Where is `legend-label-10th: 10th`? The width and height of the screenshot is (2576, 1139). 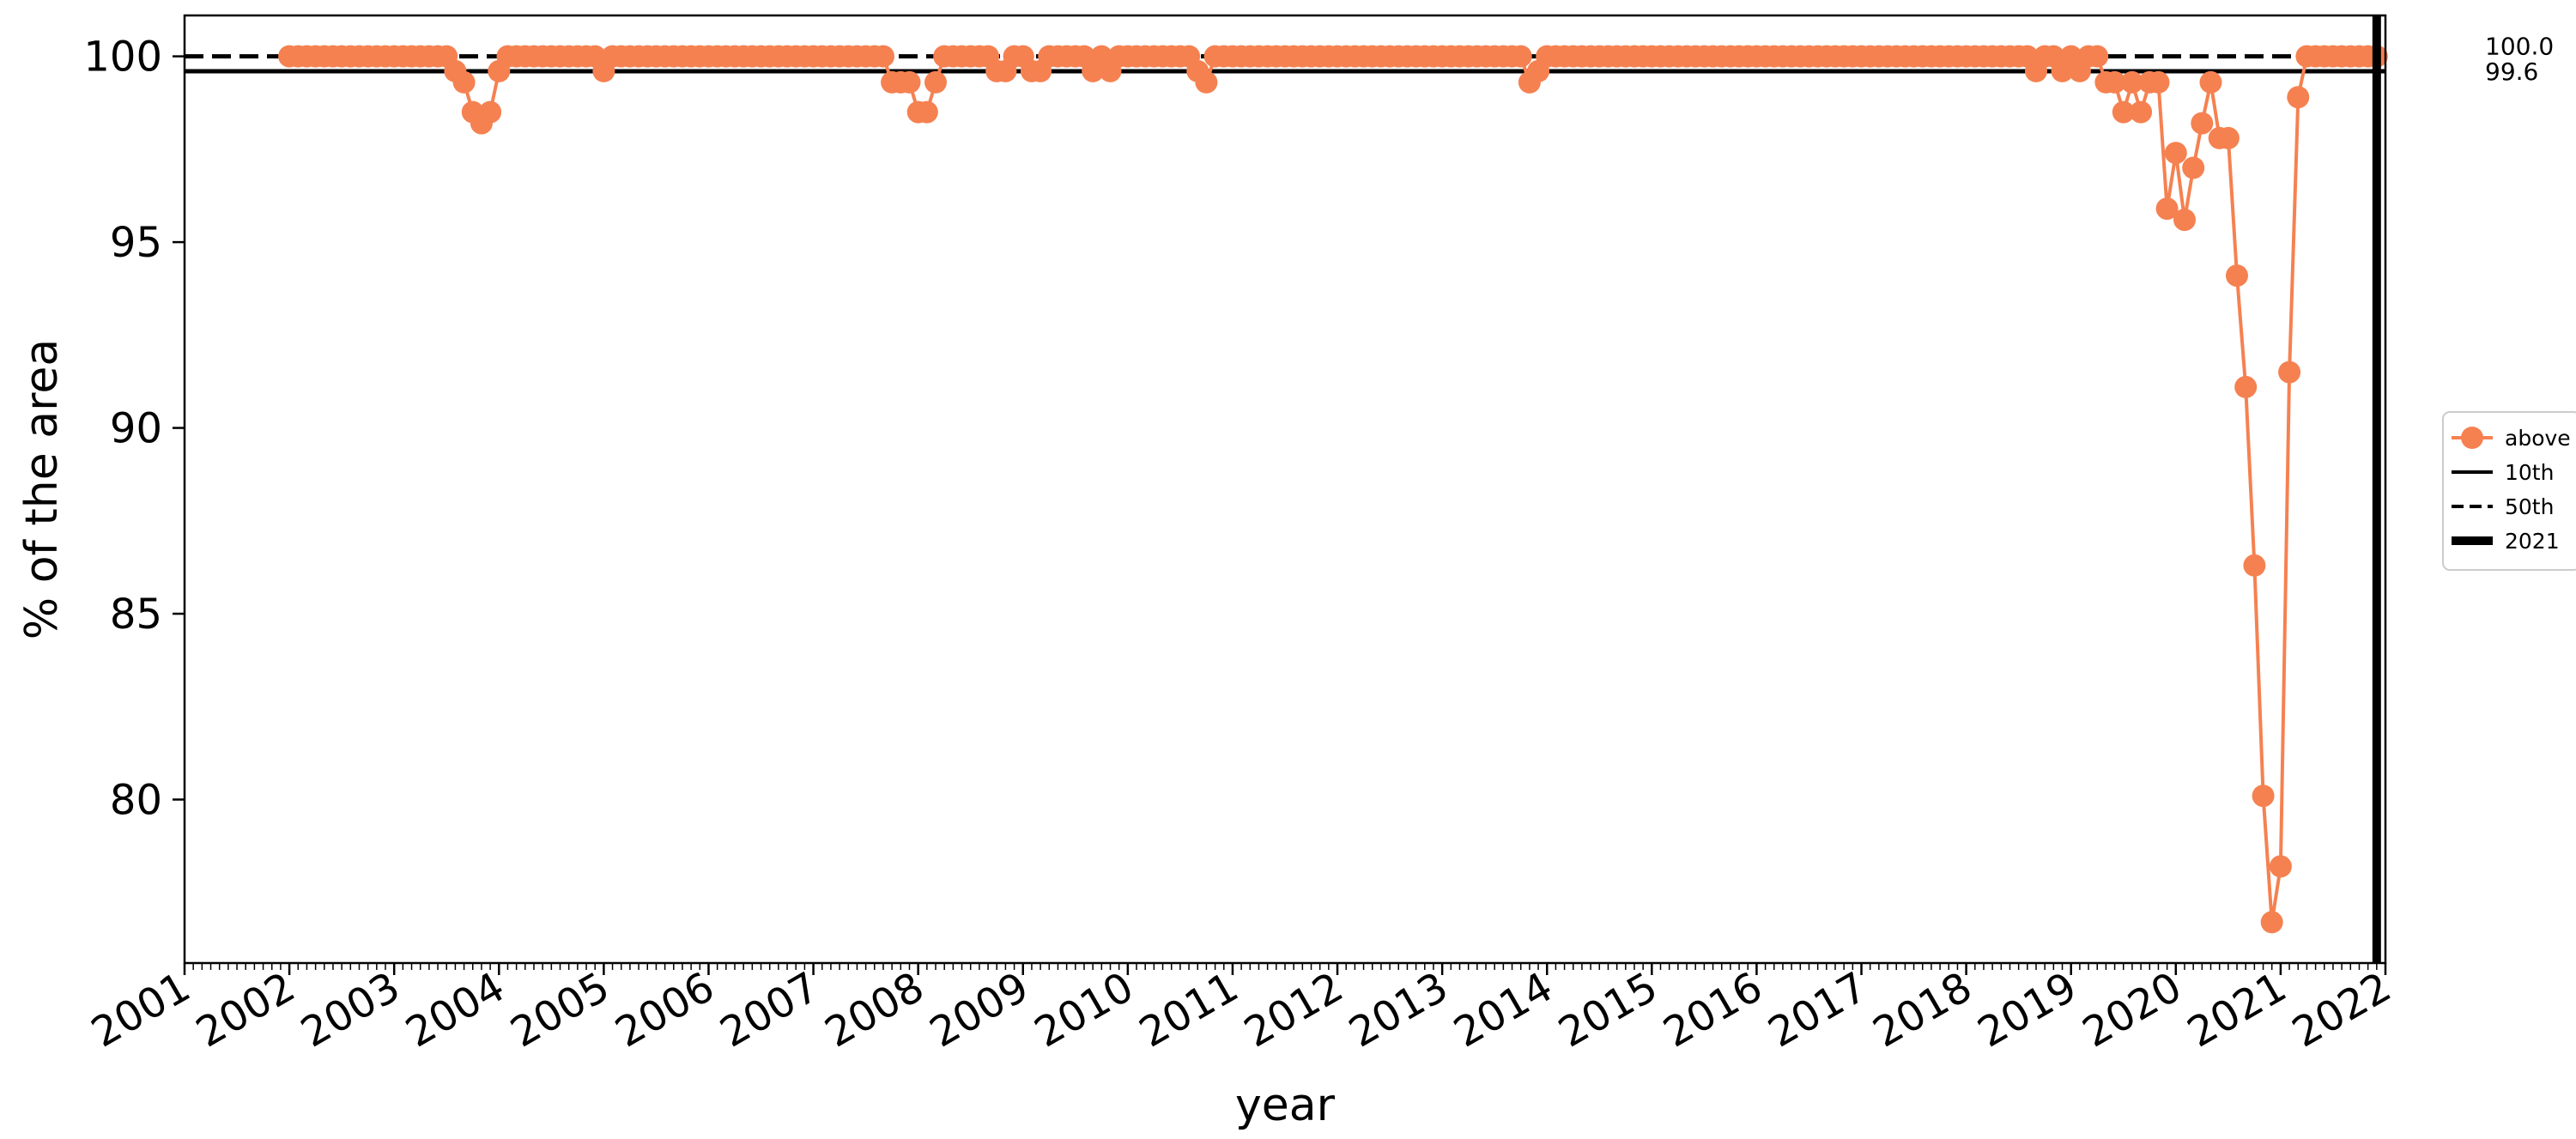 legend-label-10th: 10th is located at coordinates (2529, 472).